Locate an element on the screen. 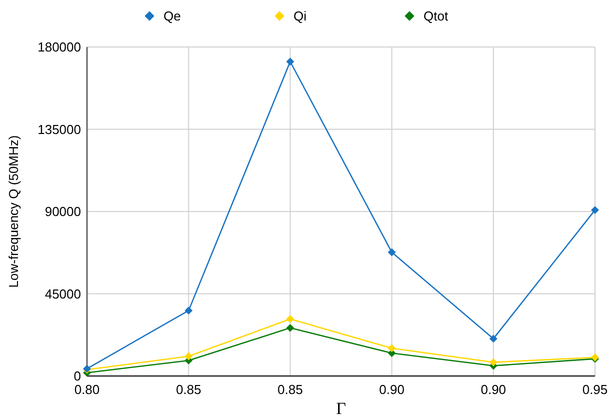 Image resolution: width=609 pixels, height=416 pixels. x-tick-label: 0.95 is located at coordinates (595, 389).